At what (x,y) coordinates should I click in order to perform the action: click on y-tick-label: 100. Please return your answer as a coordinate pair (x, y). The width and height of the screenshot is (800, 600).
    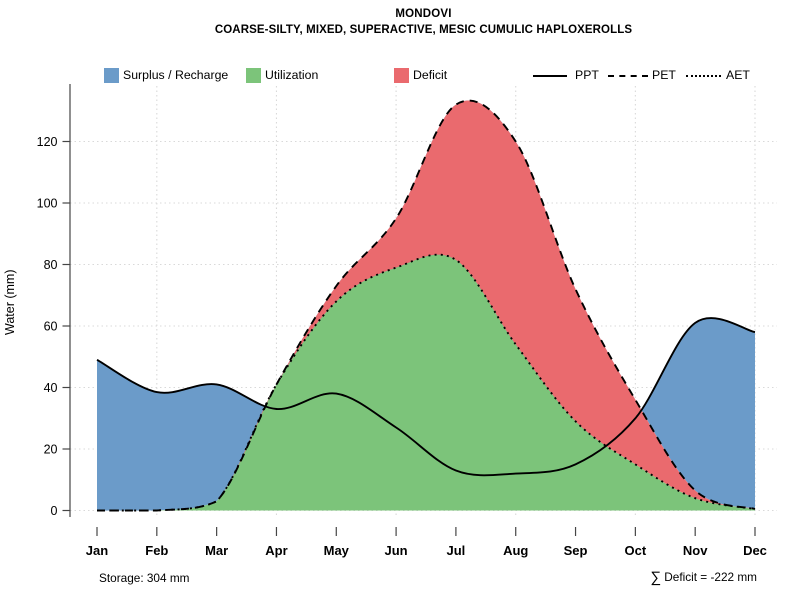
    Looking at the image, I should click on (47, 204).